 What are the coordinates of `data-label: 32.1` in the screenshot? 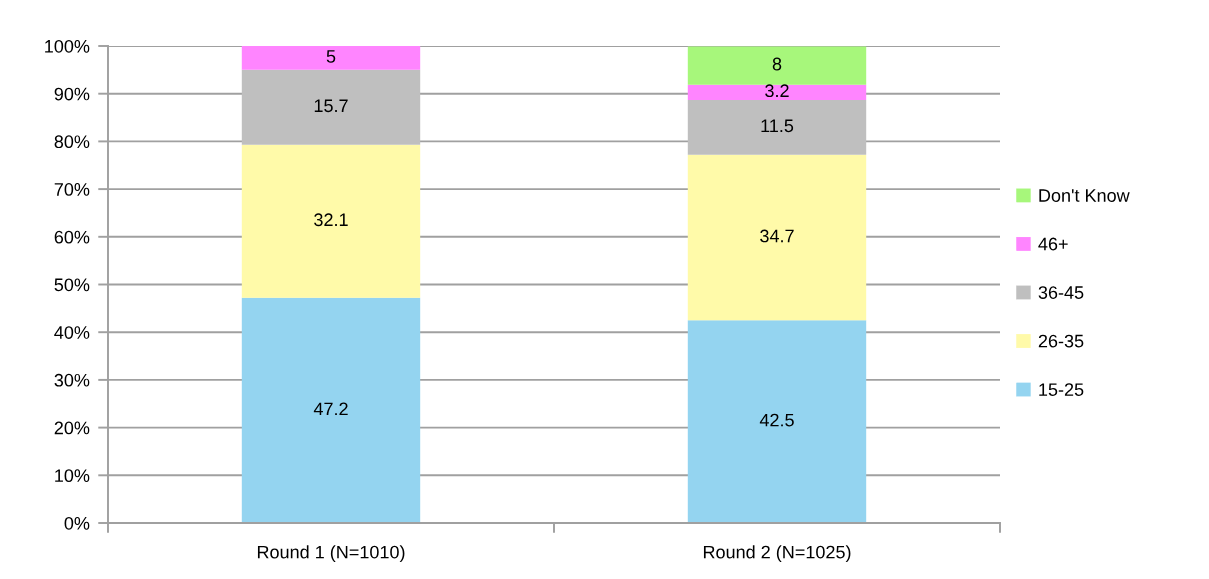 It's located at (331, 220).